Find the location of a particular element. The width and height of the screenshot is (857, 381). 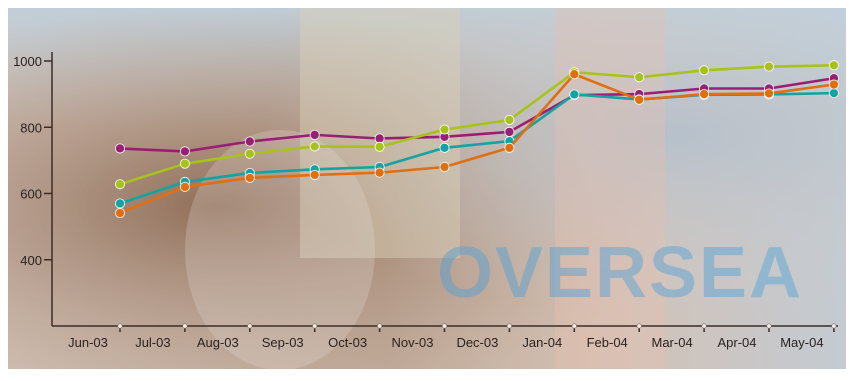

y-tick-label: 800 is located at coordinates (31, 127).